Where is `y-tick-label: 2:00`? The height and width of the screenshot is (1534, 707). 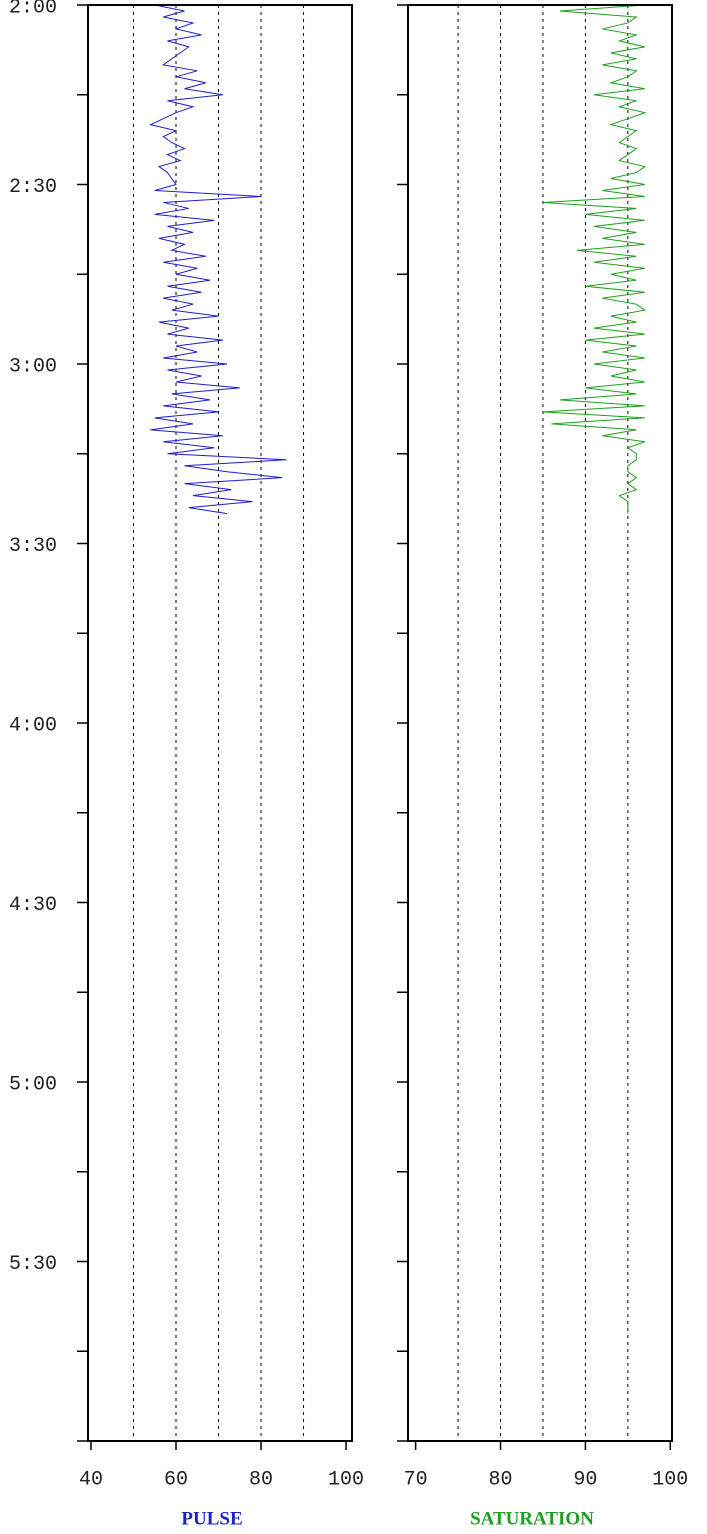 y-tick-label: 2:00 is located at coordinates (33, 9).